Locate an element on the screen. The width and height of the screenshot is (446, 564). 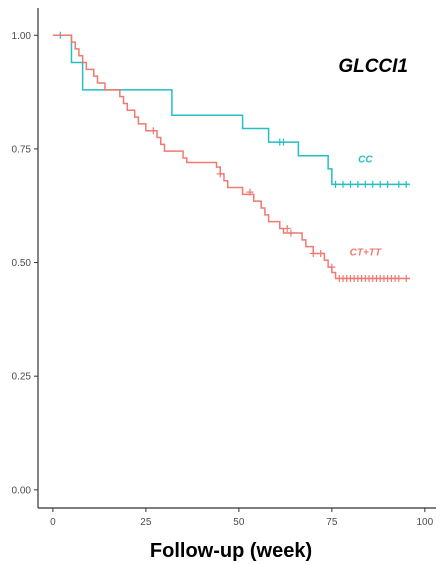
series-label-cc: CC is located at coordinates (365, 160).